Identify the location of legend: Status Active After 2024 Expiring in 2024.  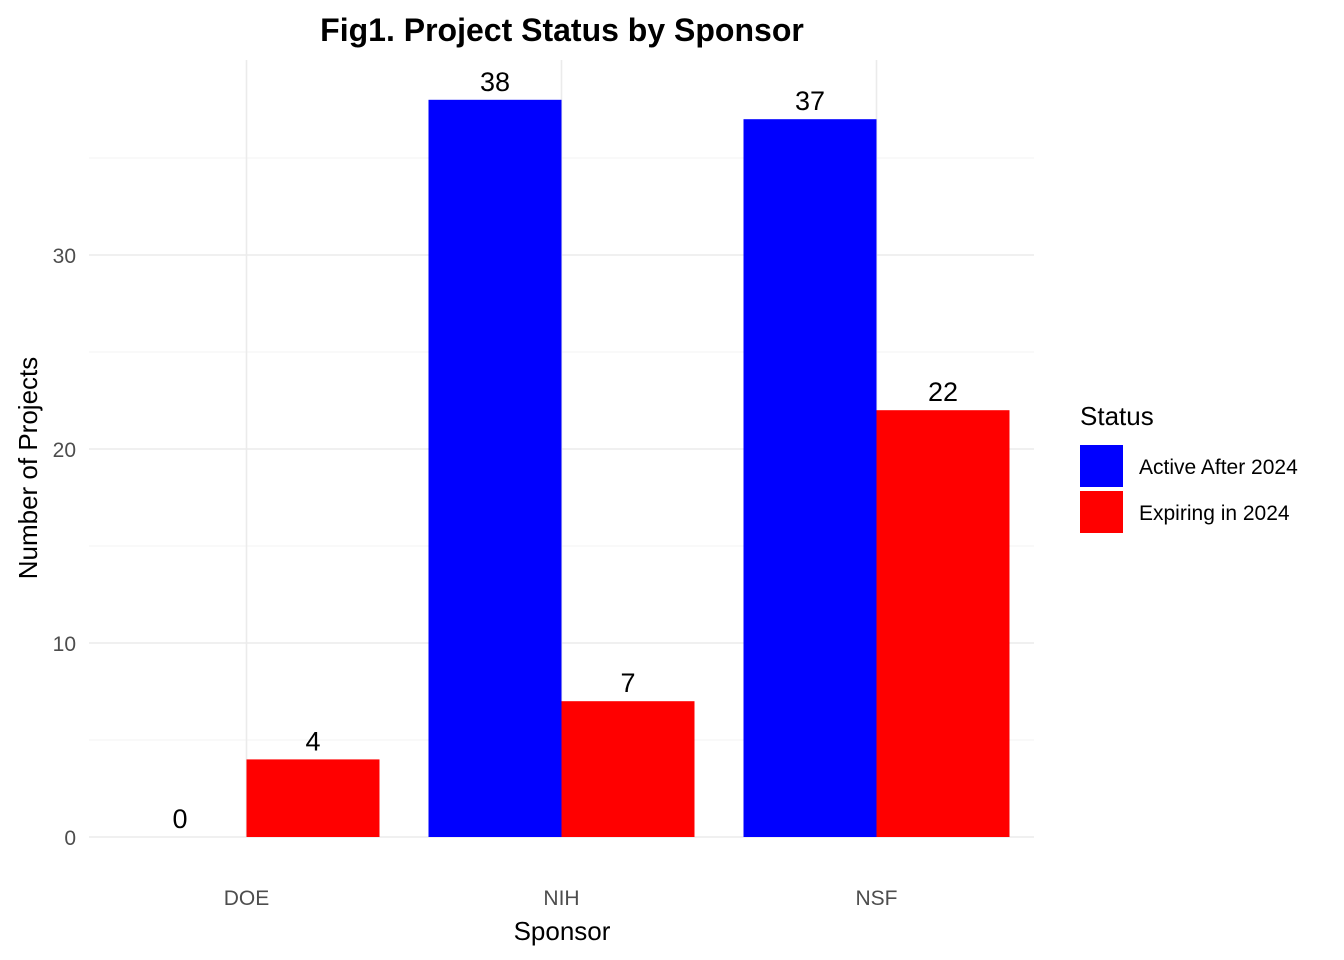
(1189, 467).